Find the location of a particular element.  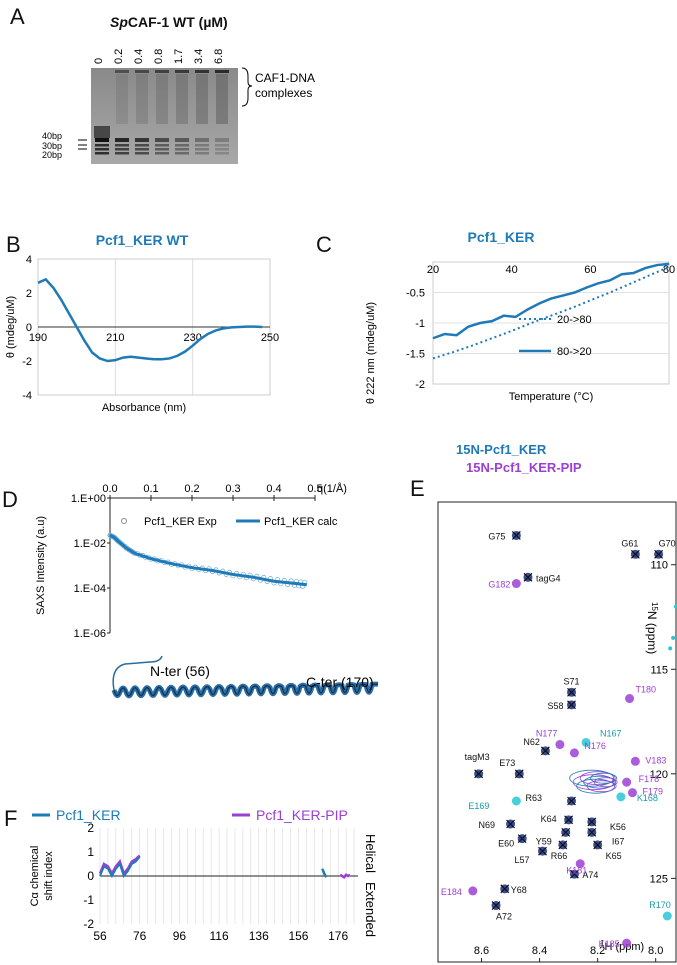

peak-label: tagG4 is located at coordinates (548, 578).